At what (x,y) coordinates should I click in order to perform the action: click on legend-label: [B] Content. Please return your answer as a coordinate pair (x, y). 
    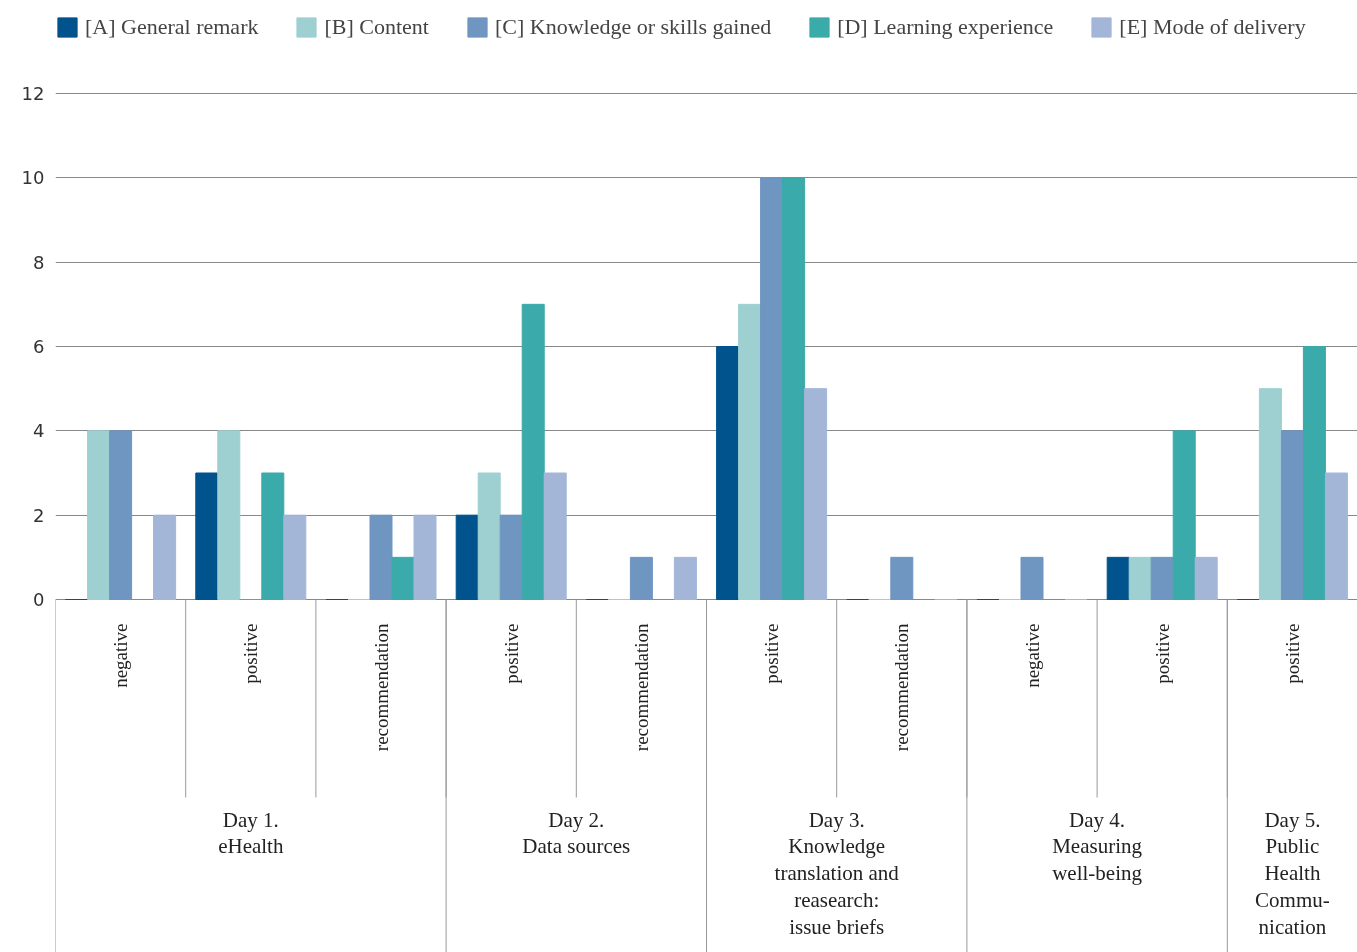
    Looking at the image, I should click on (376, 27).